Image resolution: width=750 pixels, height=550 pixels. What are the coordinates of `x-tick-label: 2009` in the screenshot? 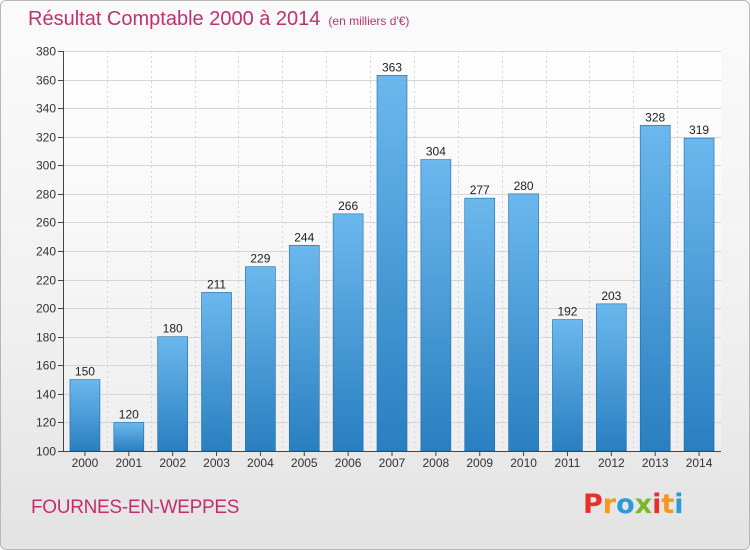 It's located at (479, 463).